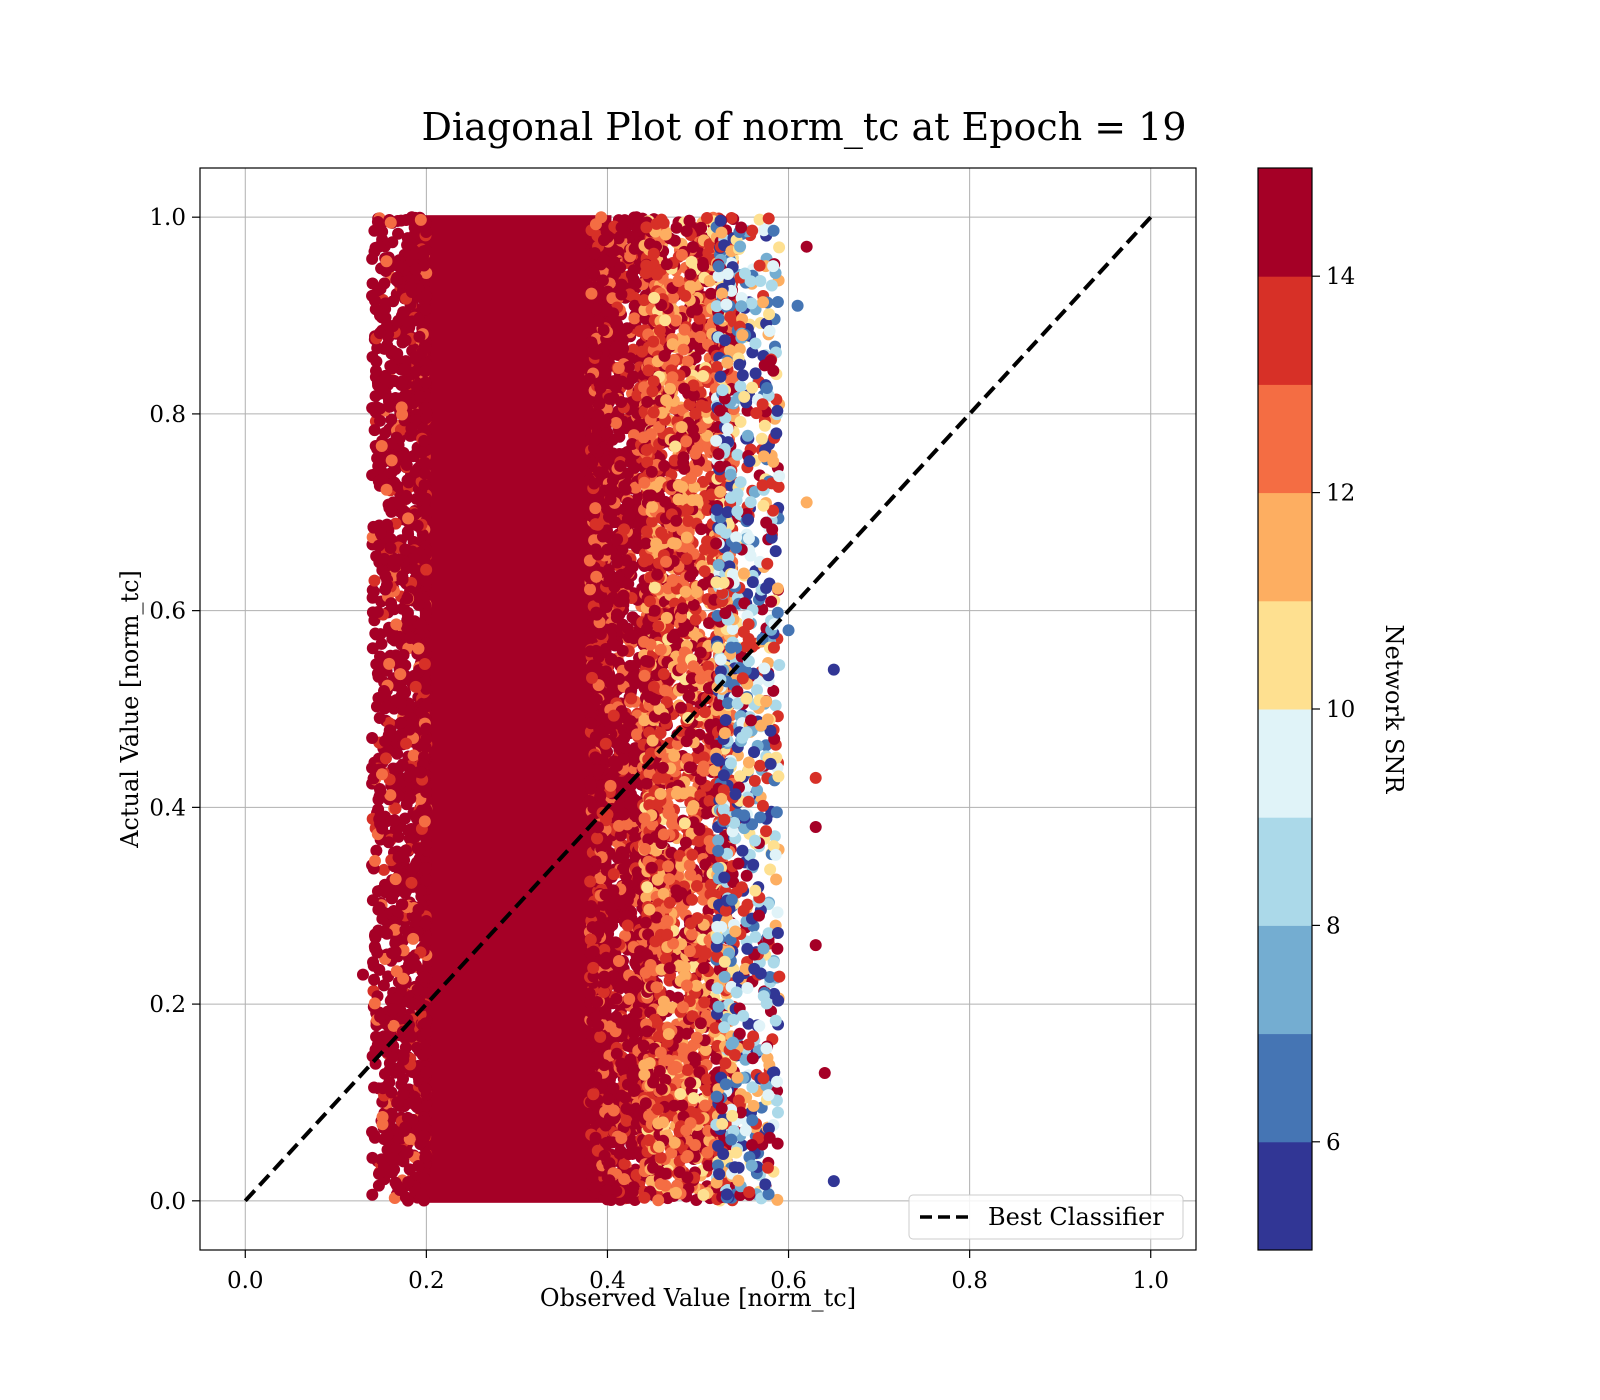 The image size is (1600, 1400). I want to click on chart-title: Diagonal Plot of norm_tc at Epoch = 19, so click(803, 127).